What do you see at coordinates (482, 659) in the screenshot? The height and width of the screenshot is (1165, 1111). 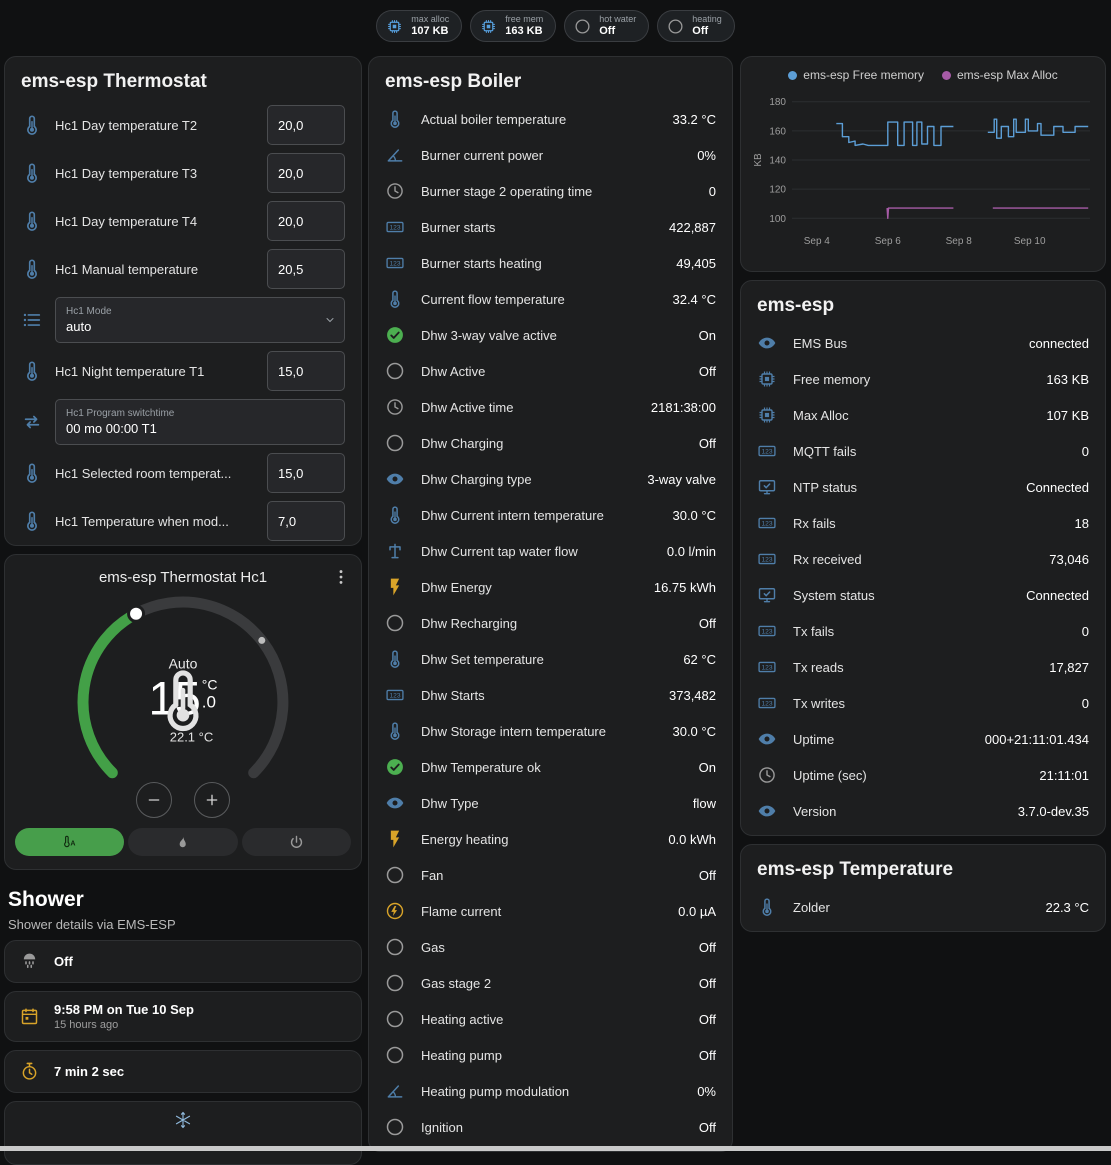 I see `entity-name: Dhw Set temperature` at bounding box center [482, 659].